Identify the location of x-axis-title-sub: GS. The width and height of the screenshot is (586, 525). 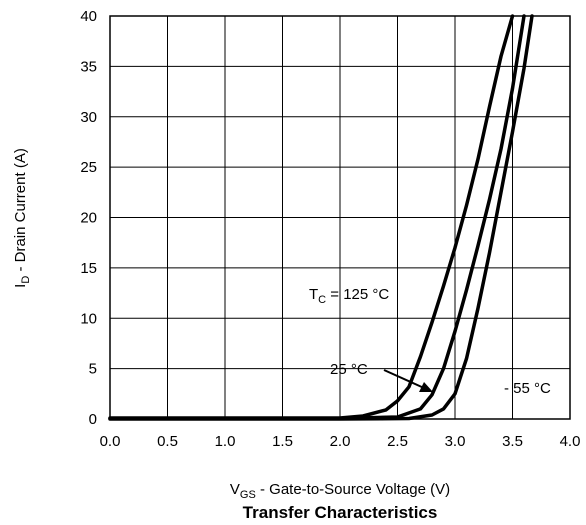
(248, 495).